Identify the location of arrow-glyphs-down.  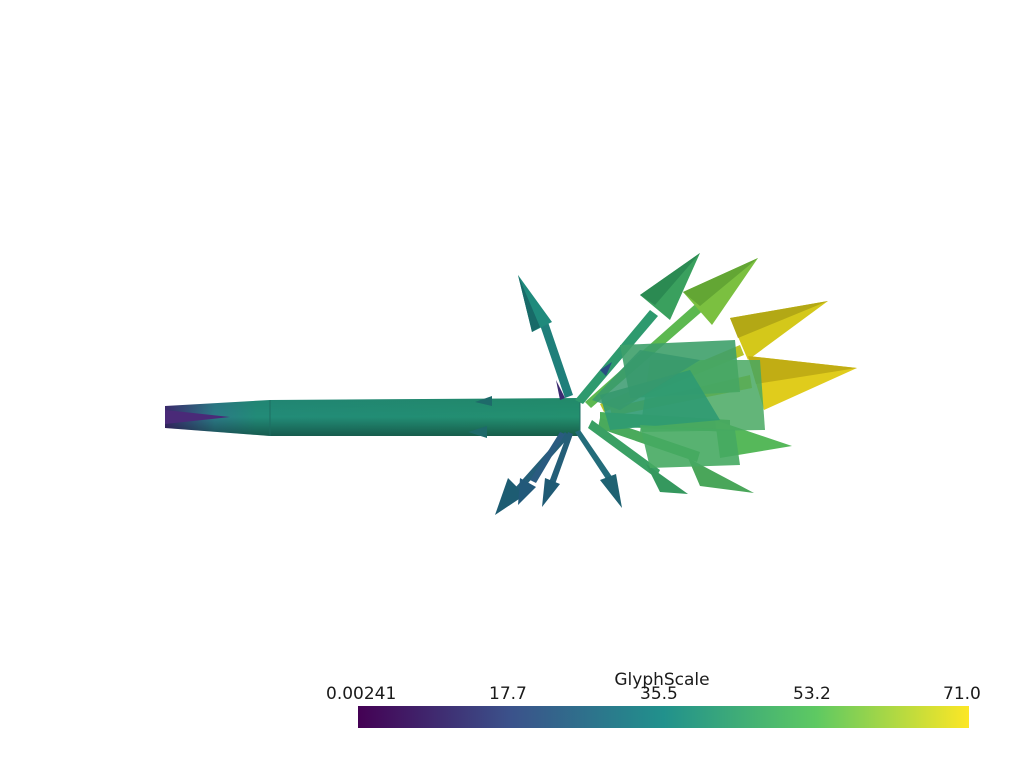
(558, 472).